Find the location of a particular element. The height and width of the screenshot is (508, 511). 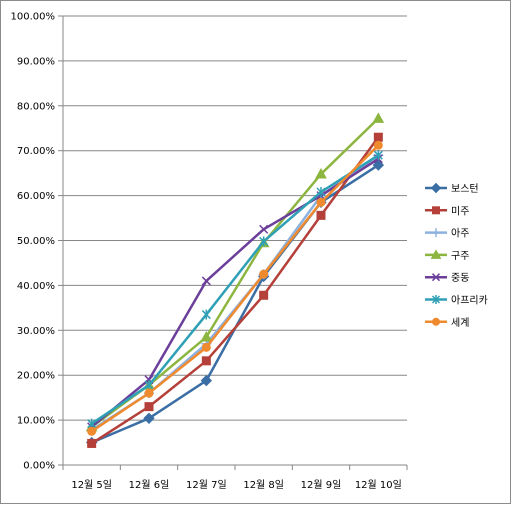

x-tick-label: 12월 6일 is located at coordinates (149, 485).